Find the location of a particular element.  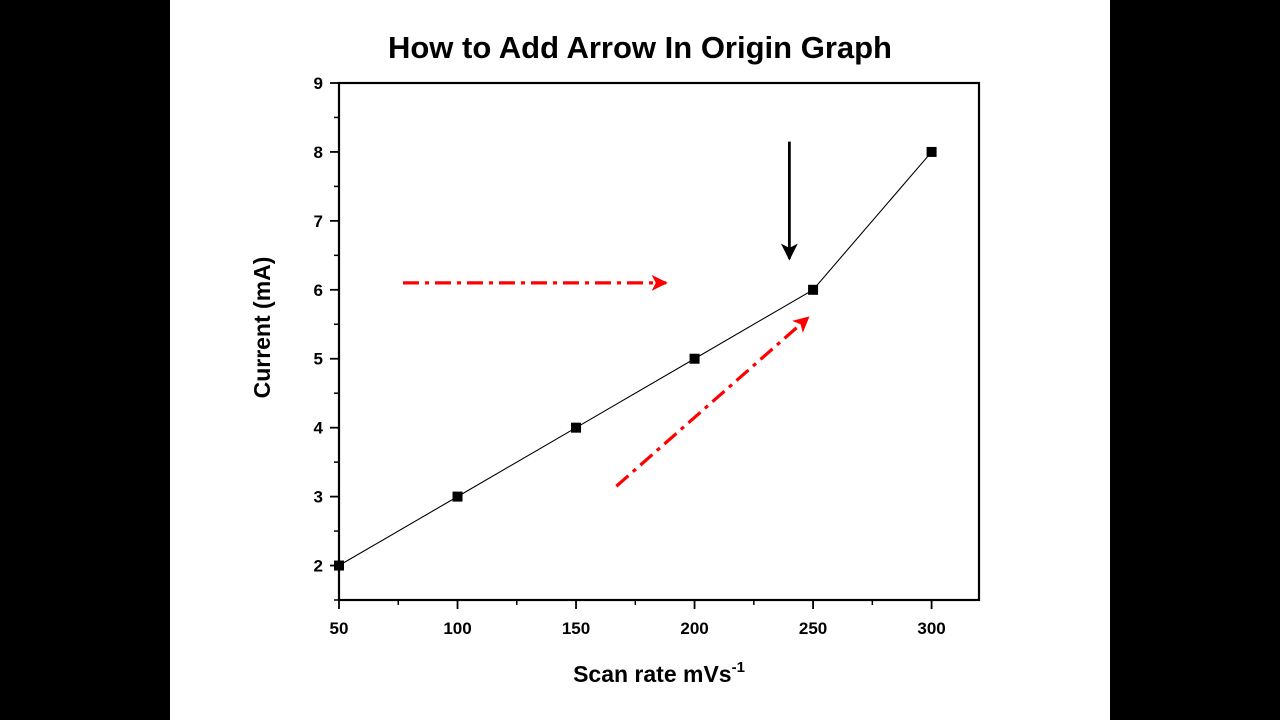

y-tick-label: 2 is located at coordinates (318, 566).